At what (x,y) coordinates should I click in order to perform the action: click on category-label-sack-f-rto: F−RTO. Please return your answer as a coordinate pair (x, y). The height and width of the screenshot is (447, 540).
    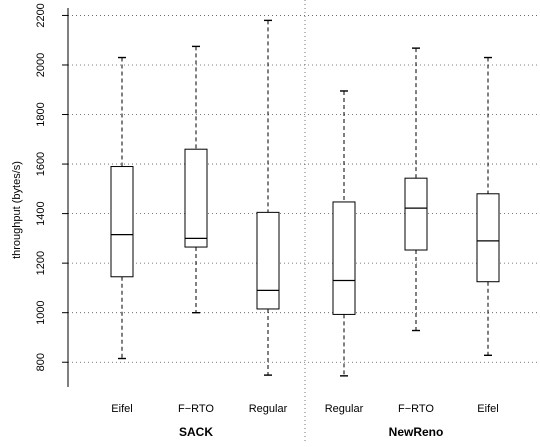
    Looking at the image, I should click on (196, 409).